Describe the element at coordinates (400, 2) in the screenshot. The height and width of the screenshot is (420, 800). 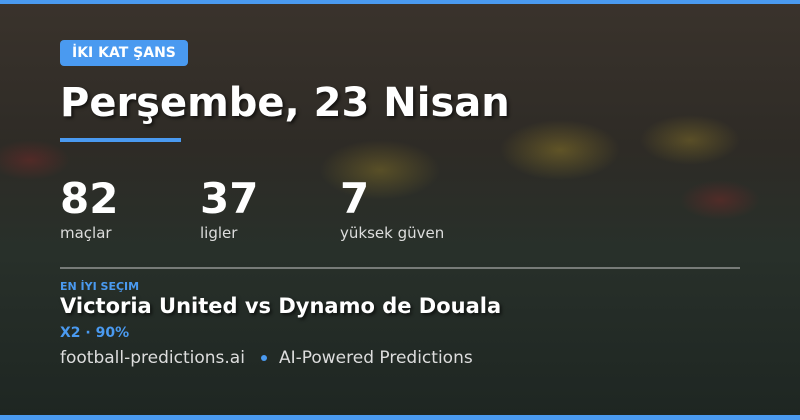
I see `top-accent-bar` at that location.